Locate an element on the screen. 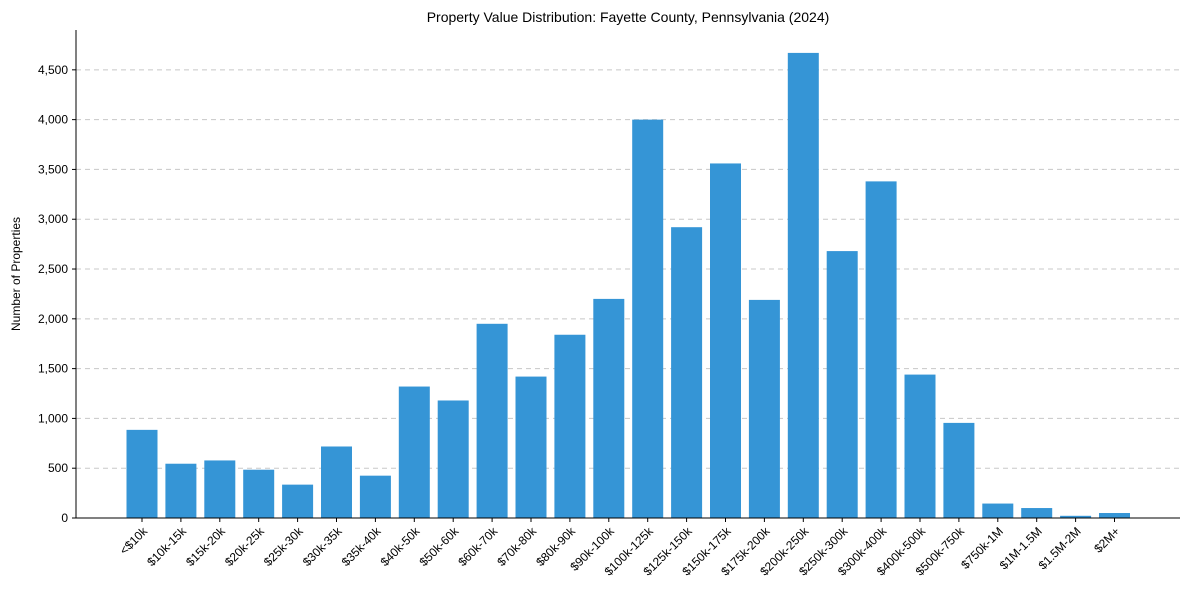 The image size is (1190, 590). y-tick-label: 1,500 is located at coordinates (53, 369).